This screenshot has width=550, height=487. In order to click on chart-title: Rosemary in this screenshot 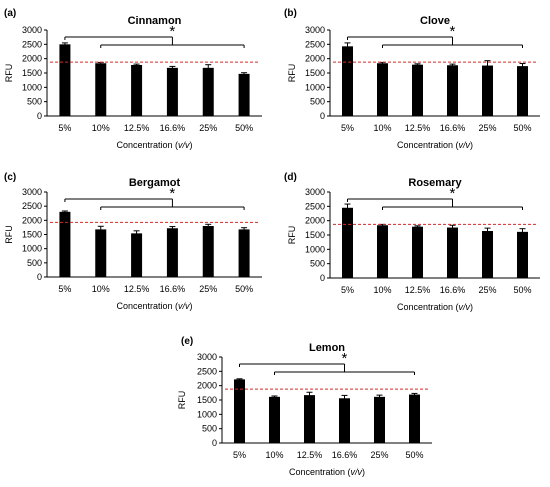, I will do `click(435, 183)`.